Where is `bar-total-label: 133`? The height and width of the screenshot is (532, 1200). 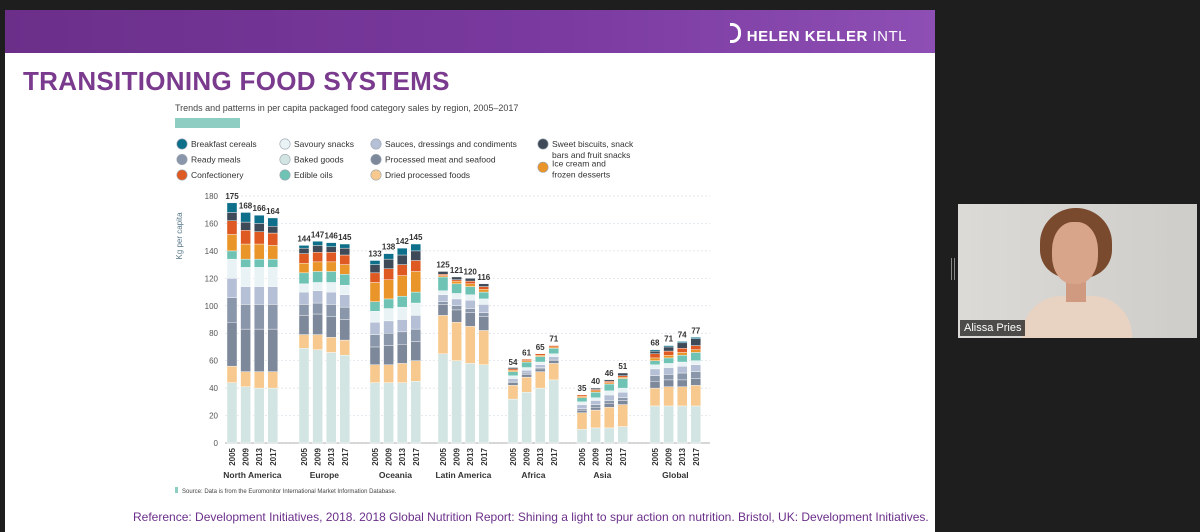 bar-total-label: 133 is located at coordinates (375, 253).